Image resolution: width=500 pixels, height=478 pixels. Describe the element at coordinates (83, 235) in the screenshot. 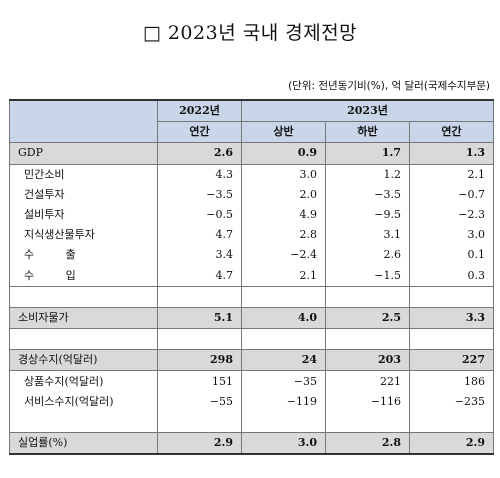

I see `row-label-ip-investment: 지식생산물투자` at that location.